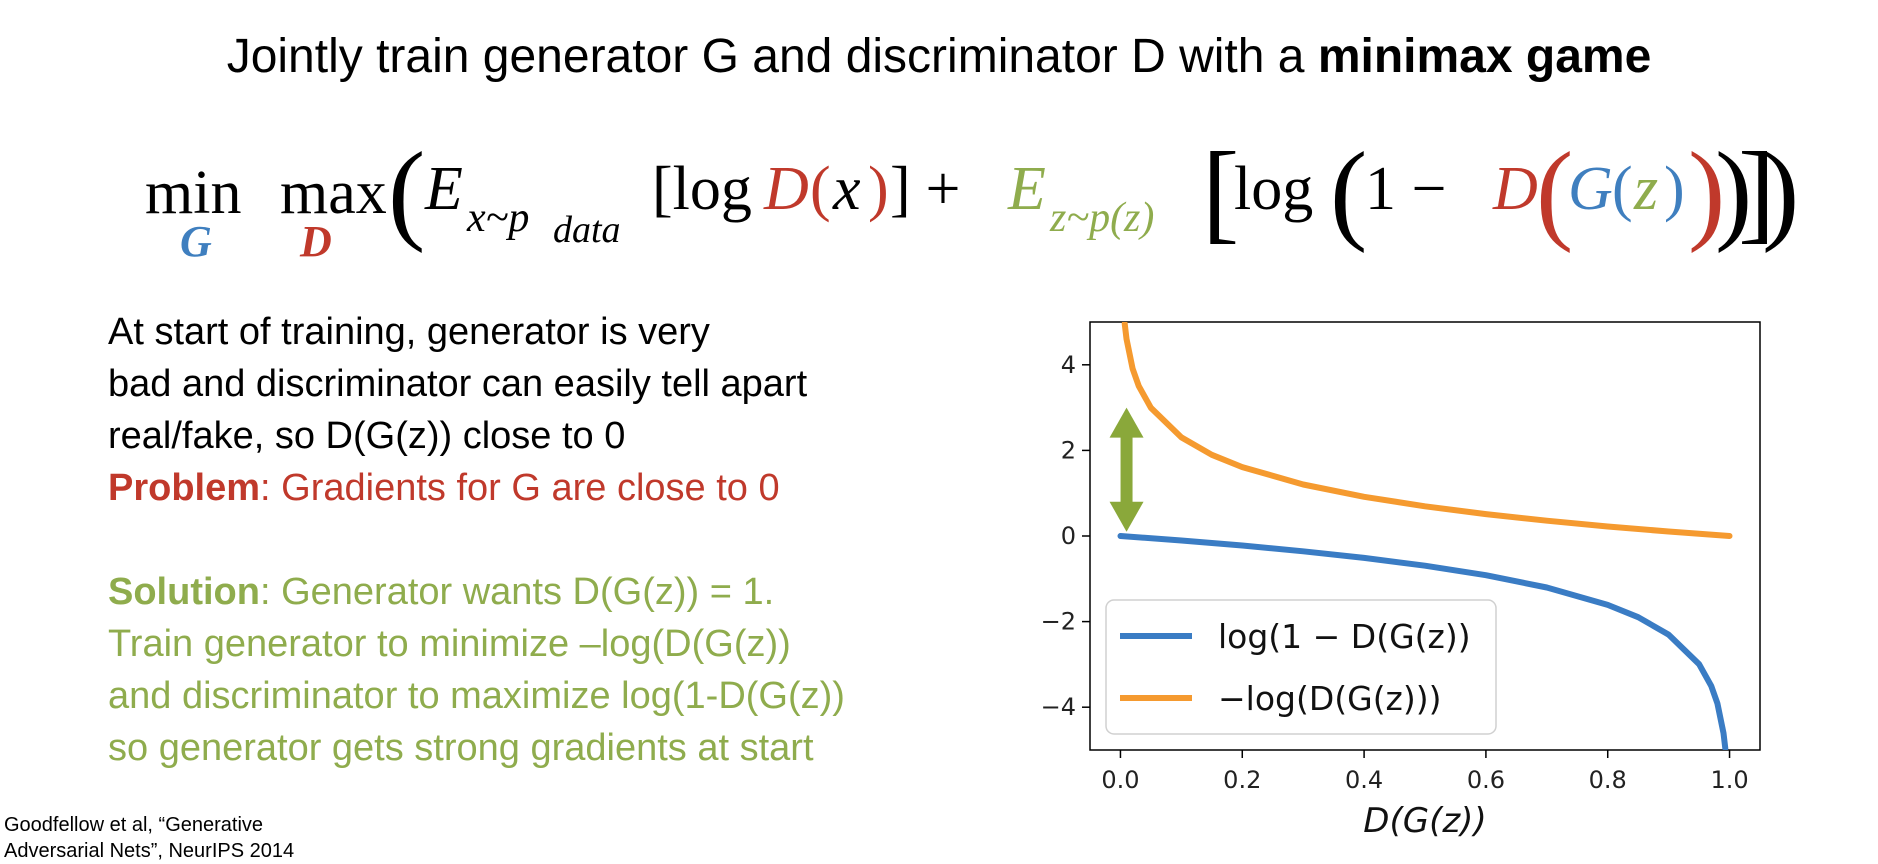 The image size is (1878, 864). What do you see at coordinates (587, 230) in the screenshot?
I see `eq-e1-subsub: data` at bounding box center [587, 230].